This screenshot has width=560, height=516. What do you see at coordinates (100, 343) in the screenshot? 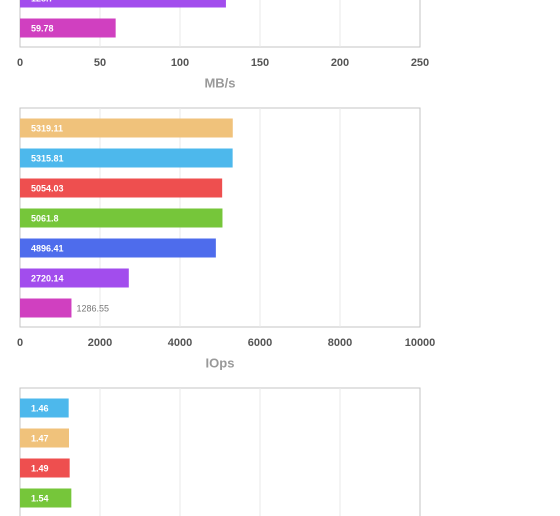
I see `x-tick-label: 2000` at bounding box center [100, 343].